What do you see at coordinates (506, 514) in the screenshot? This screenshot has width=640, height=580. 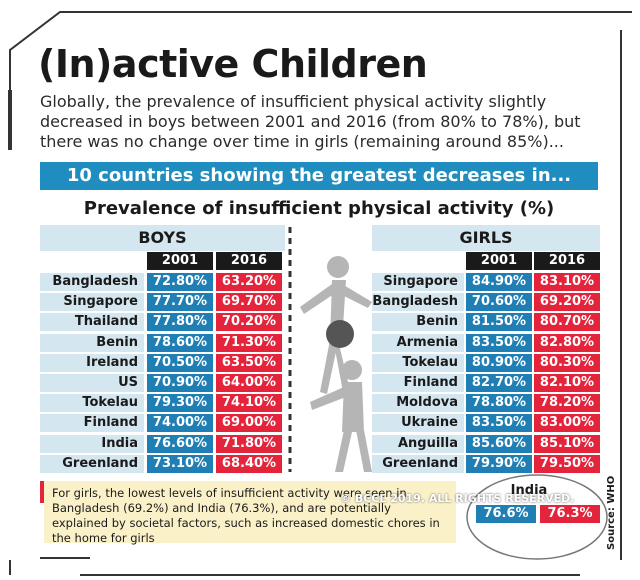 I see `india-2001-value: 76.6%` at bounding box center [506, 514].